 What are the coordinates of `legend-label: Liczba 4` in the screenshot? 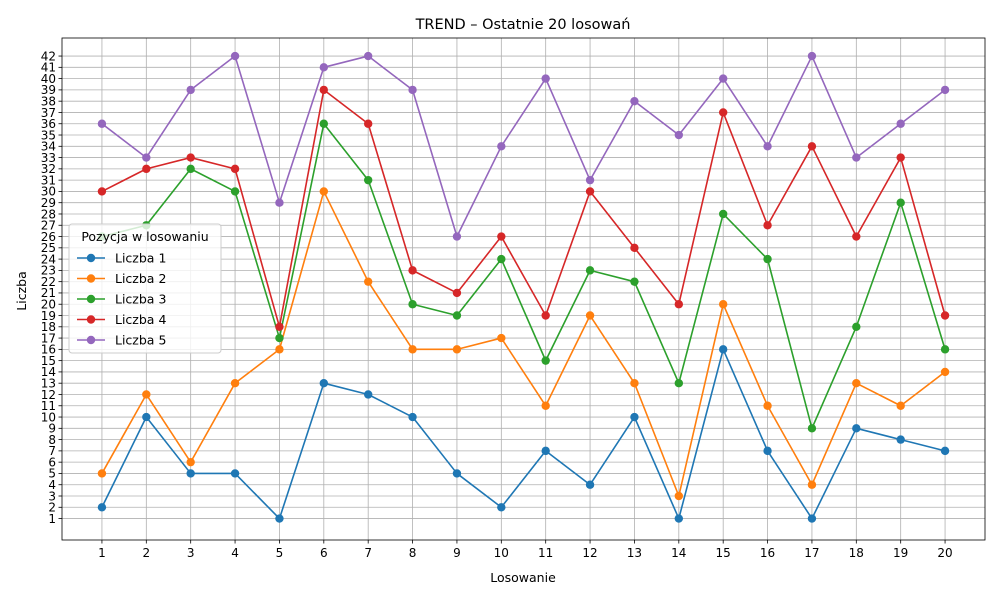 It's located at (140, 319).